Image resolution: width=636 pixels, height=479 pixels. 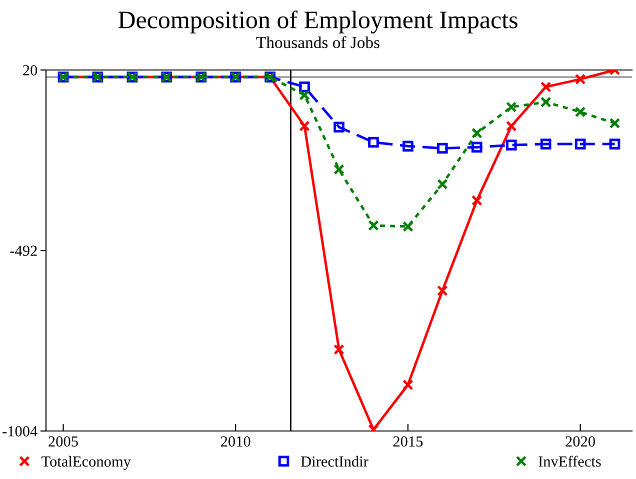 What do you see at coordinates (235, 441) in the screenshot?
I see `x-tick-label: 2010` at bounding box center [235, 441].